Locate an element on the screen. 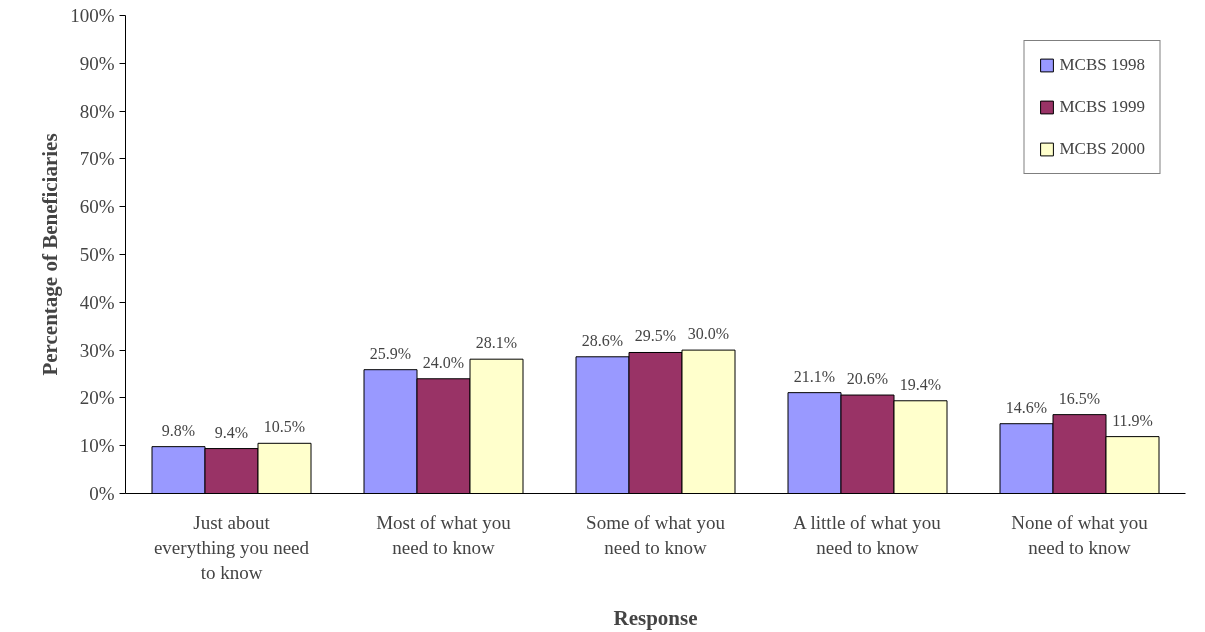 This screenshot has height=632, width=1205. data-label: 24.0% is located at coordinates (443, 362).